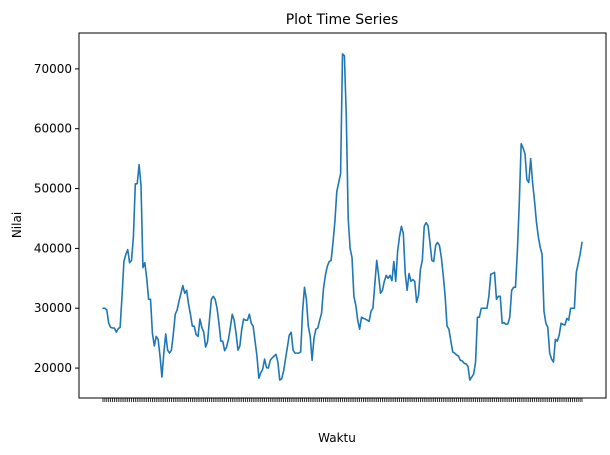  What do you see at coordinates (17, 225) in the screenshot?
I see `y-axis-label: Nilai` at bounding box center [17, 225].